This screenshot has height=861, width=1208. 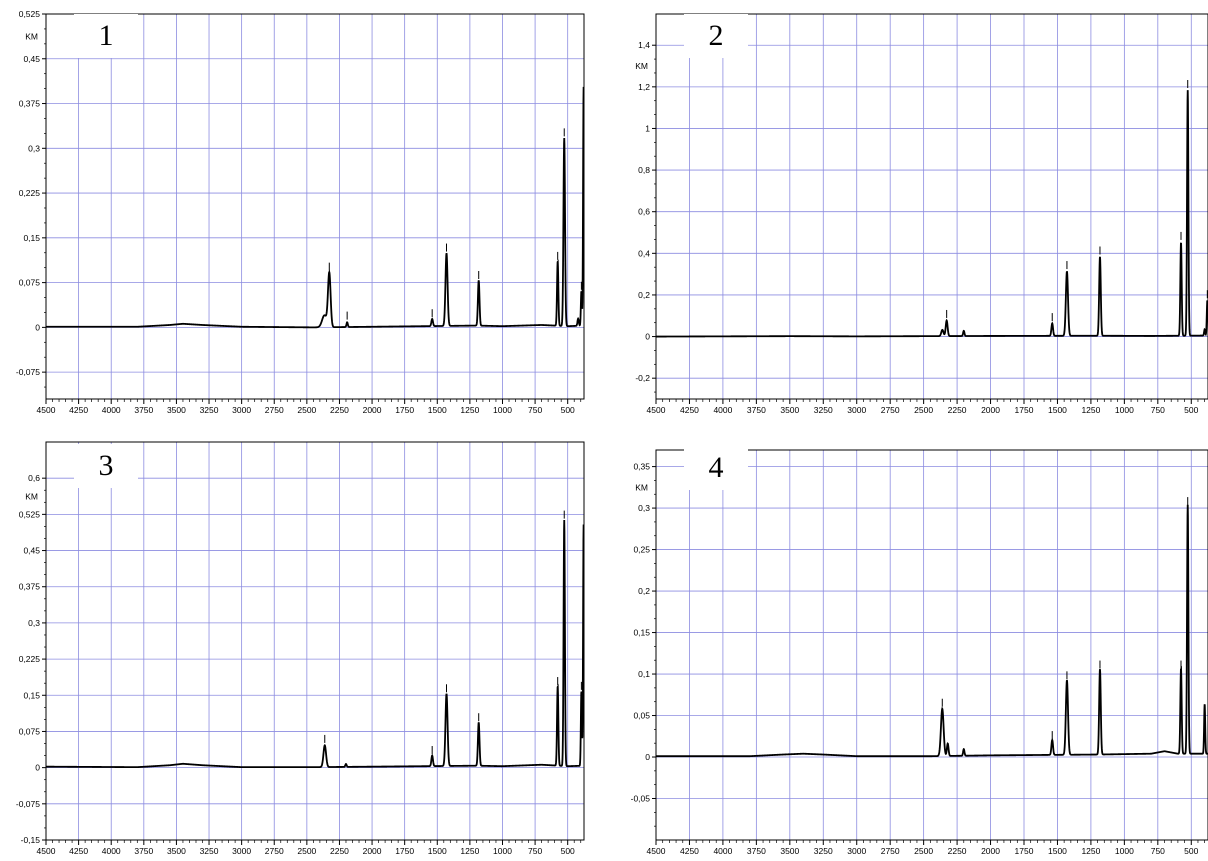 What do you see at coordinates (330, 247) in the screenshot?
I see `peak-label: 2327,92` at bounding box center [330, 247].